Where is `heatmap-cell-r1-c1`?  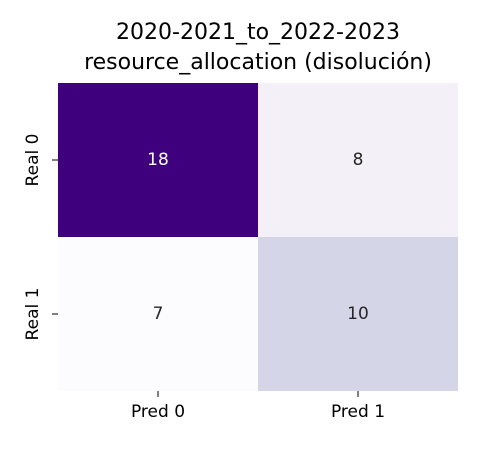
heatmap-cell-r1-c1 is located at coordinates (358, 314).